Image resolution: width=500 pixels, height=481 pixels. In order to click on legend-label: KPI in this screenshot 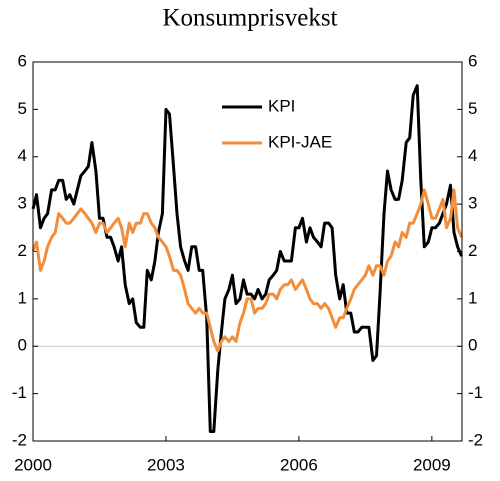, I will do `click(281, 105)`.